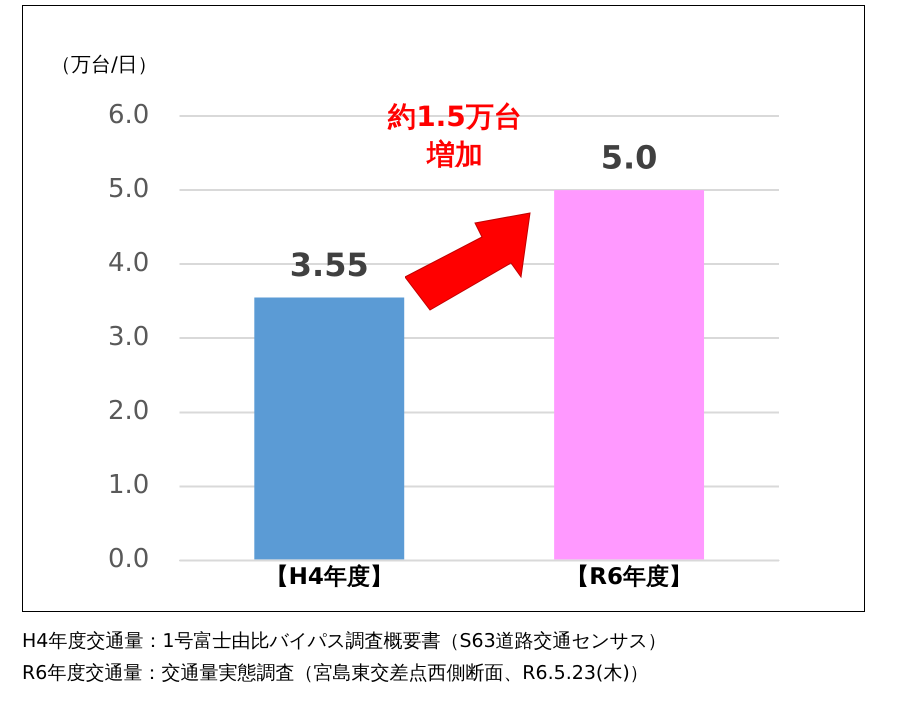  Describe the element at coordinates (329, 265) in the screenshot. I see `data-label: 3.55` at that location.